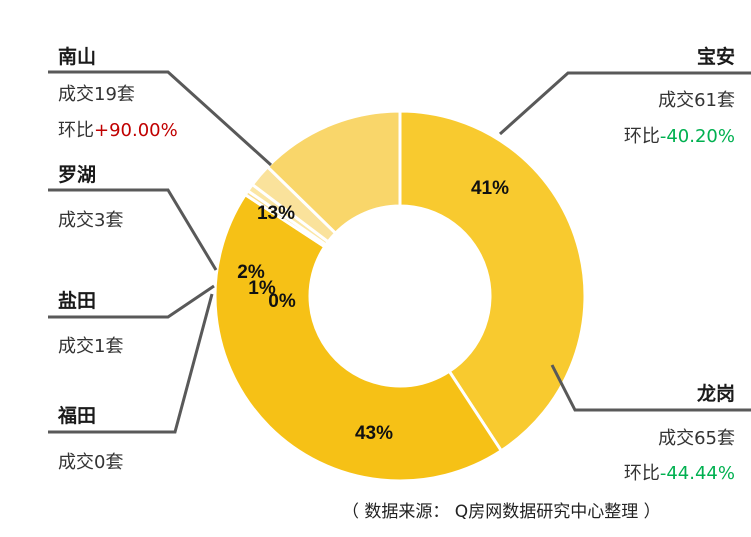  What do you see at coordinates (715, 57) in the screenshot?
I see `region-name-baoan: 宝安` at bounding box center [715, 57].